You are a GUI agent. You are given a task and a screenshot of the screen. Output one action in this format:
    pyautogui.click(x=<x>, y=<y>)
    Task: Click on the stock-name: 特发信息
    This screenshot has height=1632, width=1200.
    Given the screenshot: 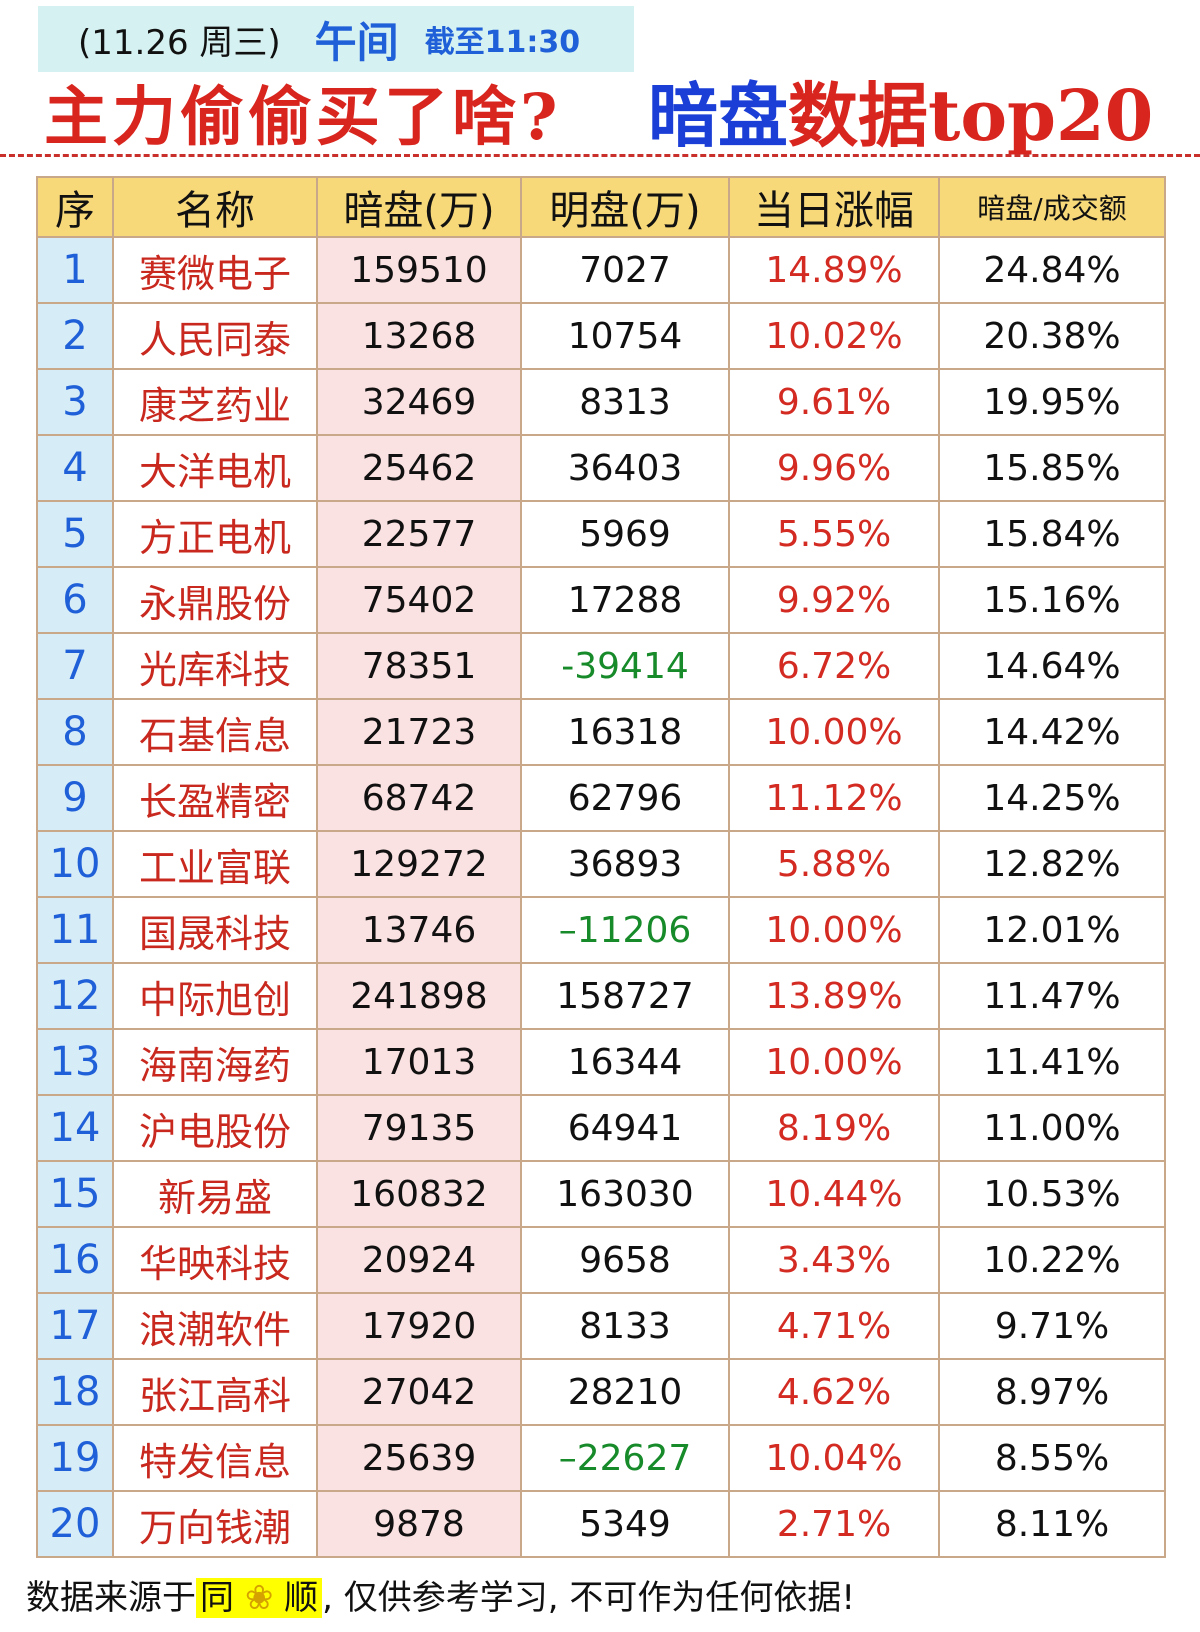 What is the action you would take?
    pyautogui.click(x=215, y=1458)
    